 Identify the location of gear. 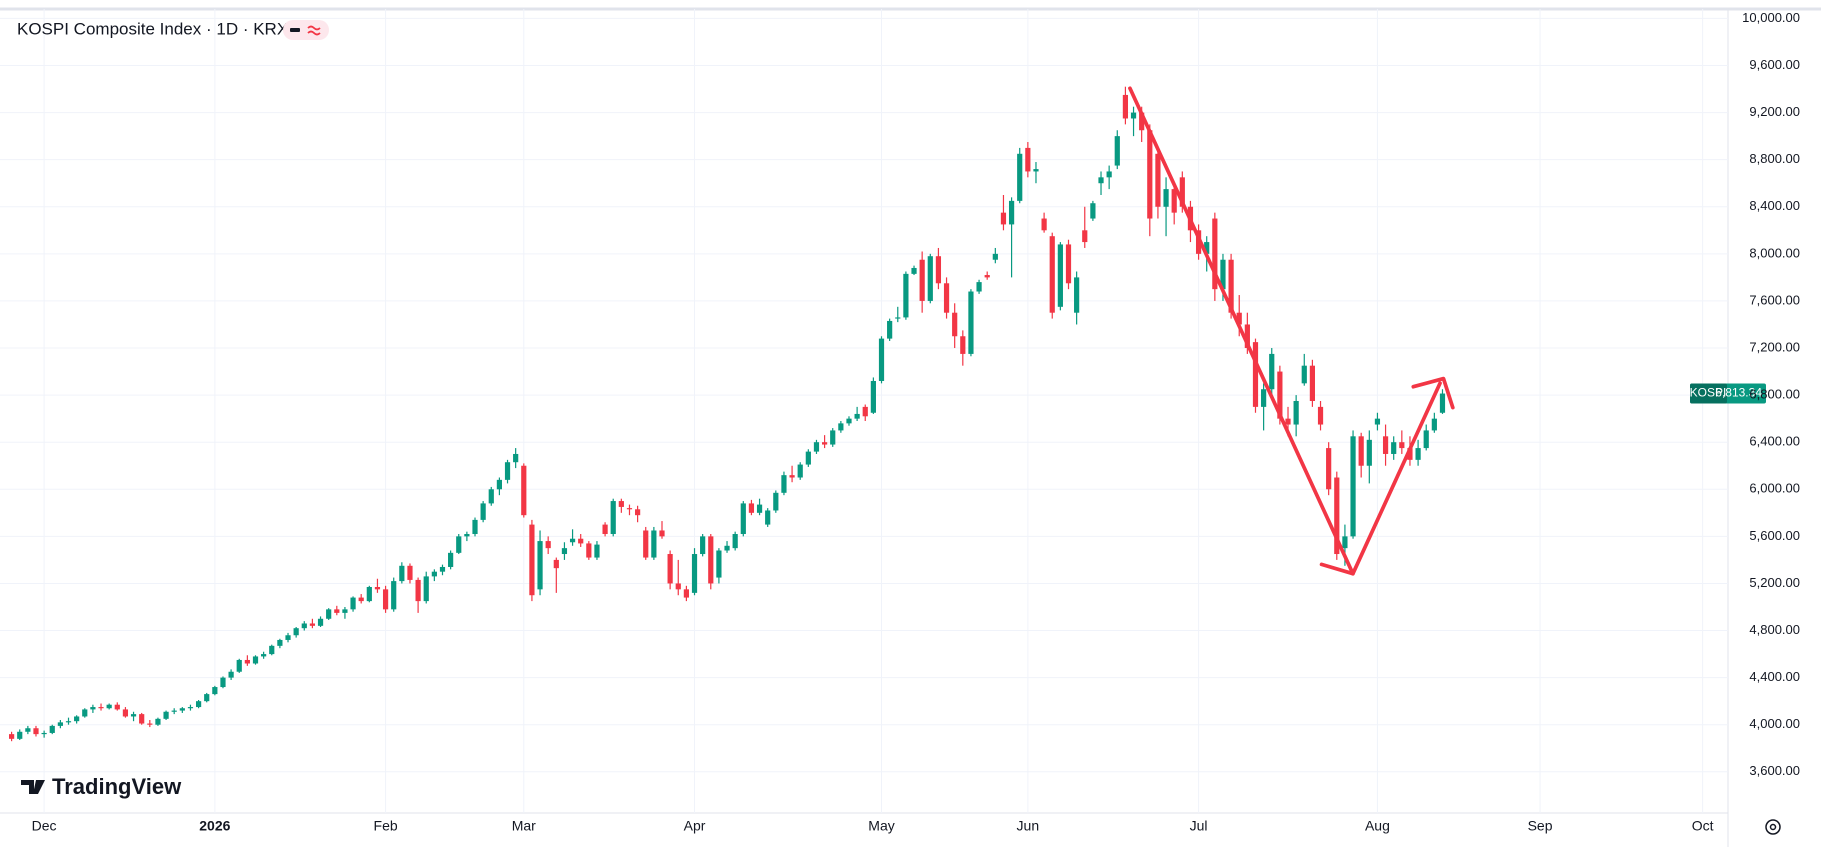
(1773, 827).